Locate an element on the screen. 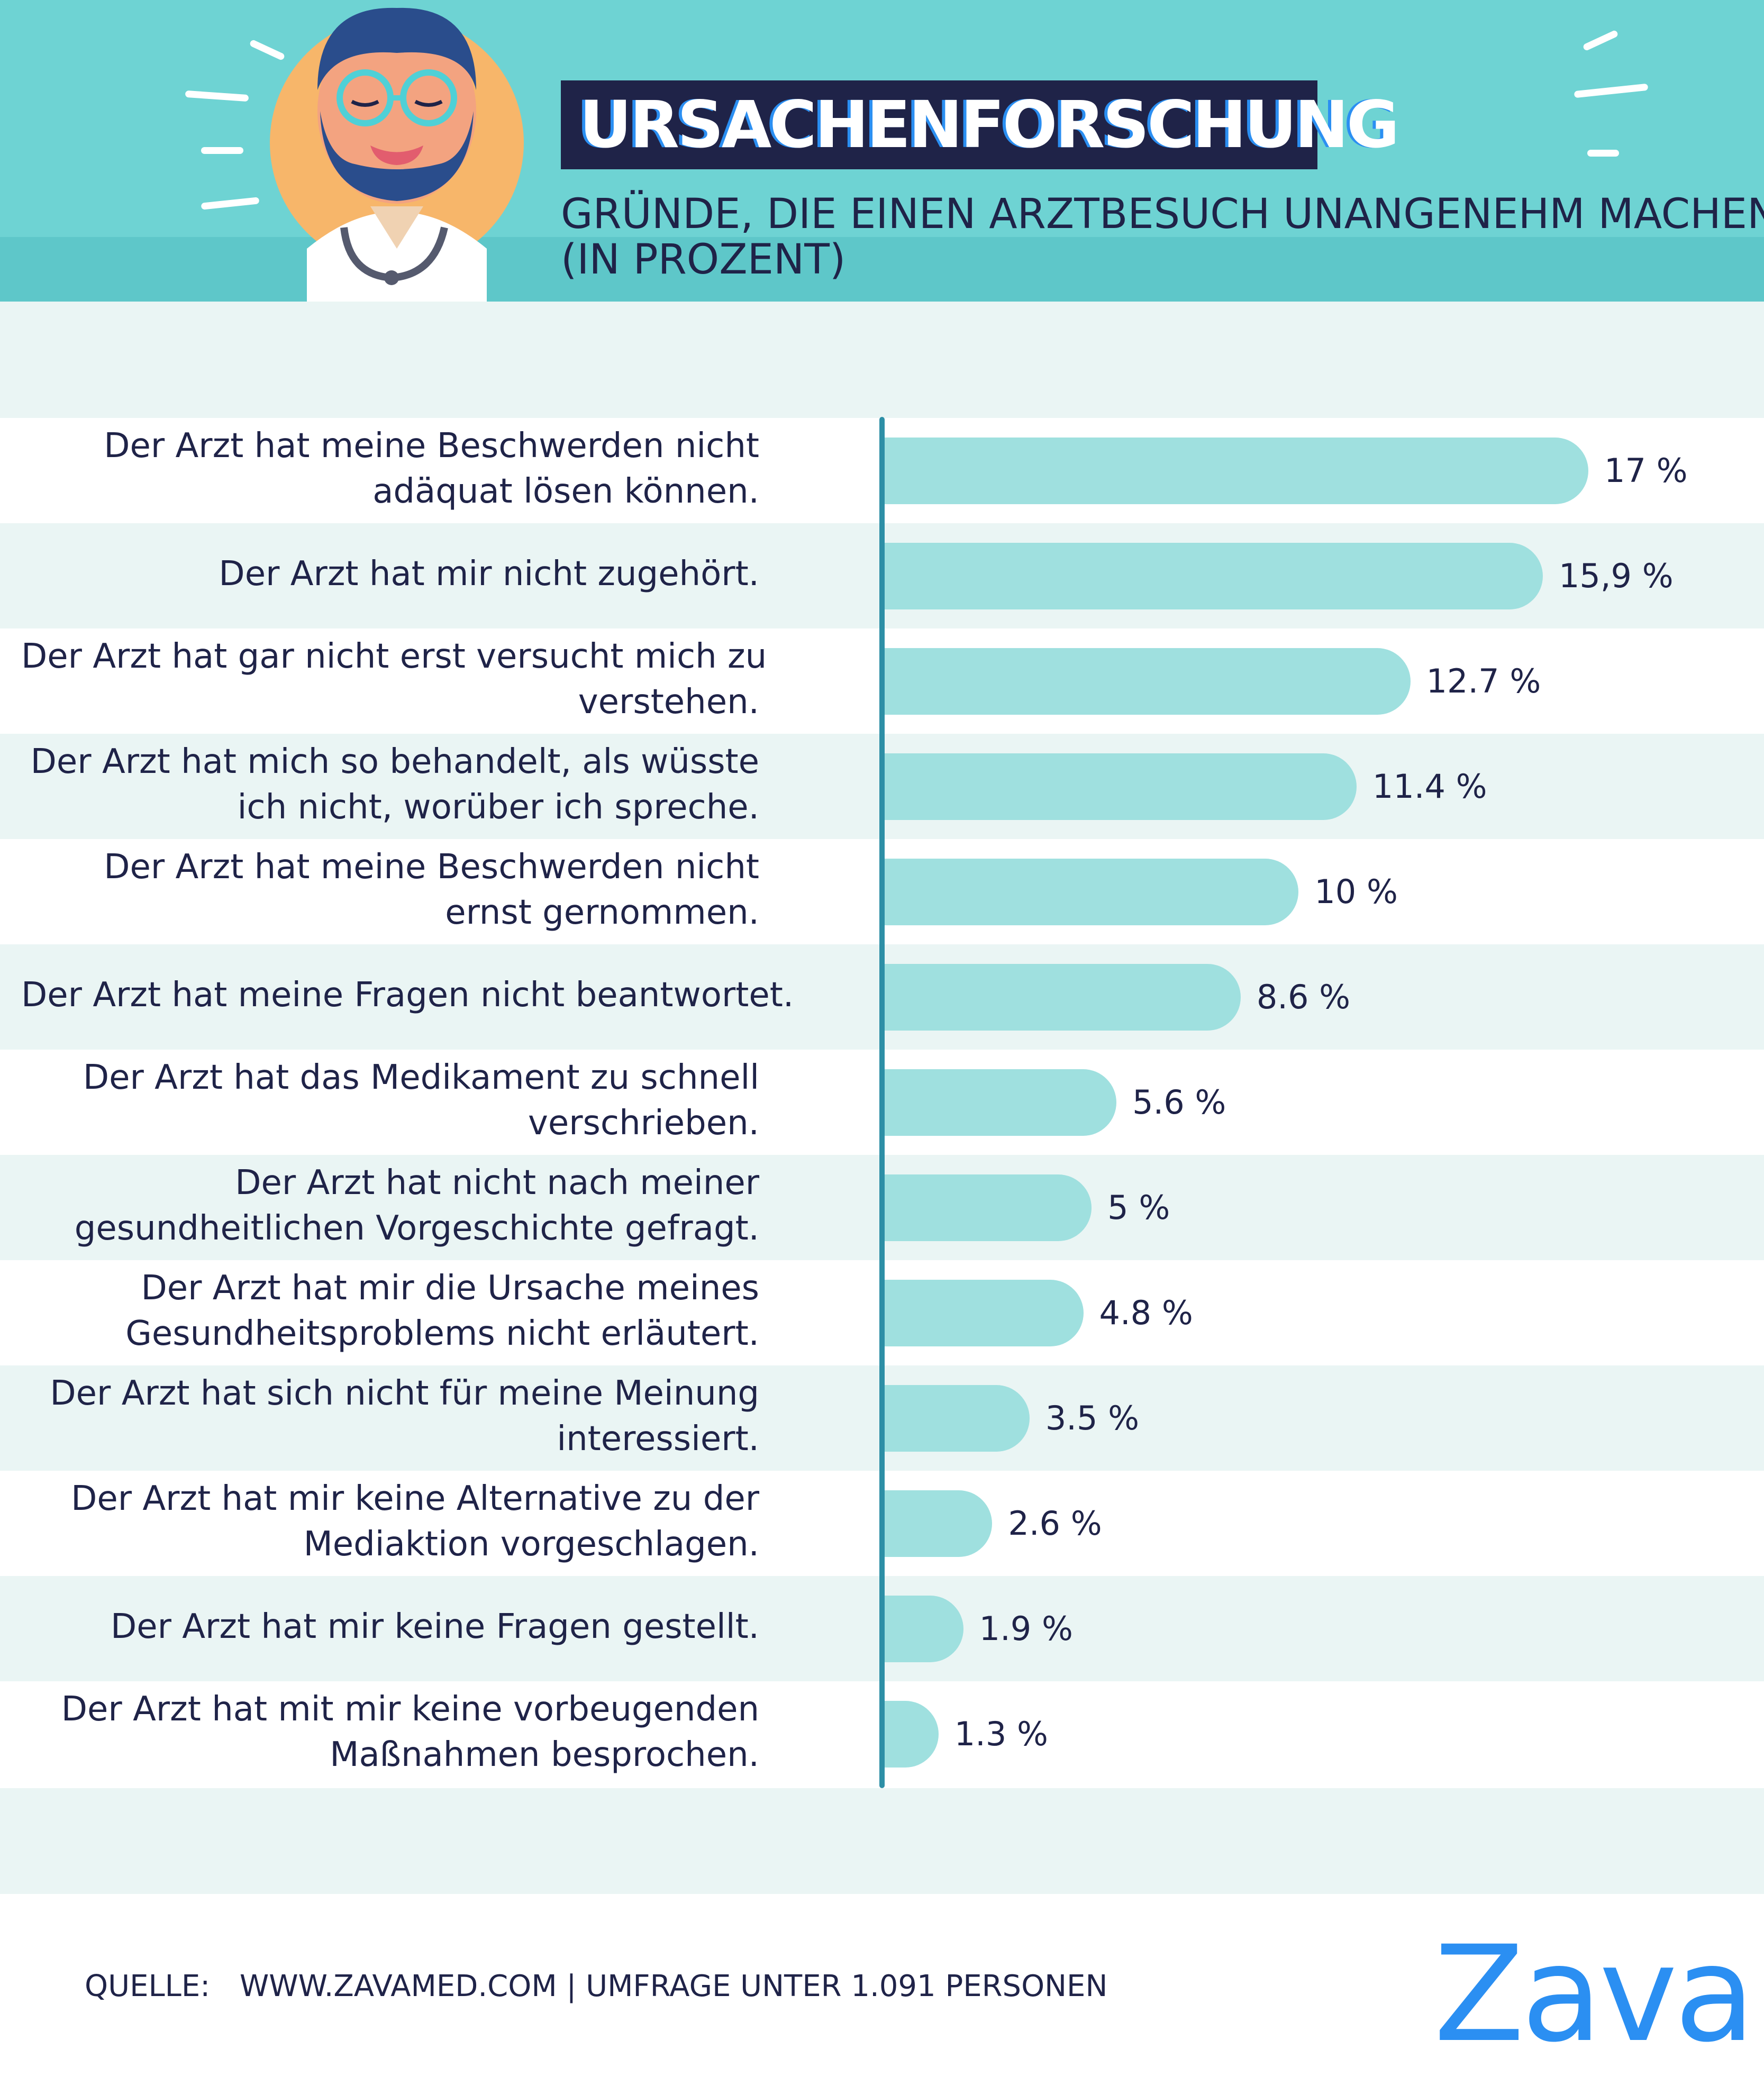 The width and height of the screenshot is (1764, 2077). chart-axis-line is located at coordinates (882, 1102).